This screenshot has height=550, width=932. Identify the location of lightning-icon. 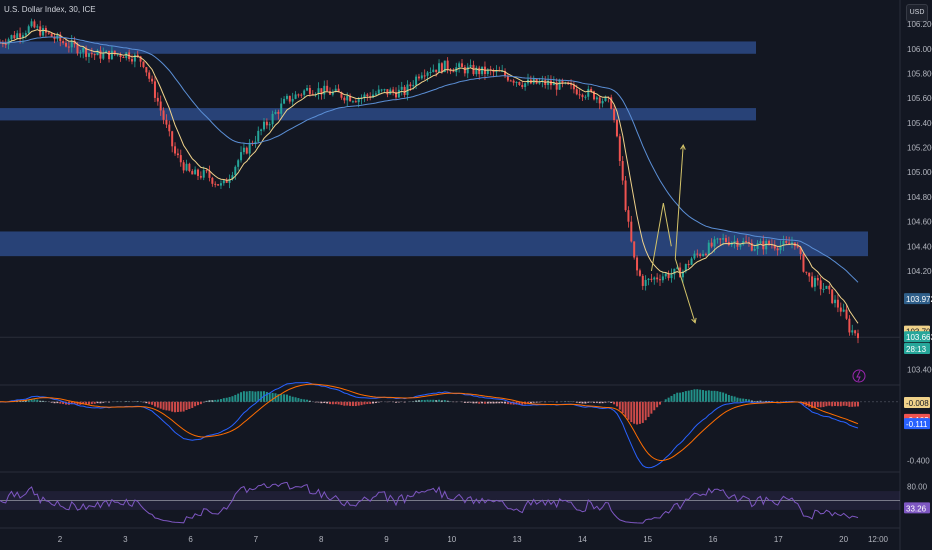
(859, 376).